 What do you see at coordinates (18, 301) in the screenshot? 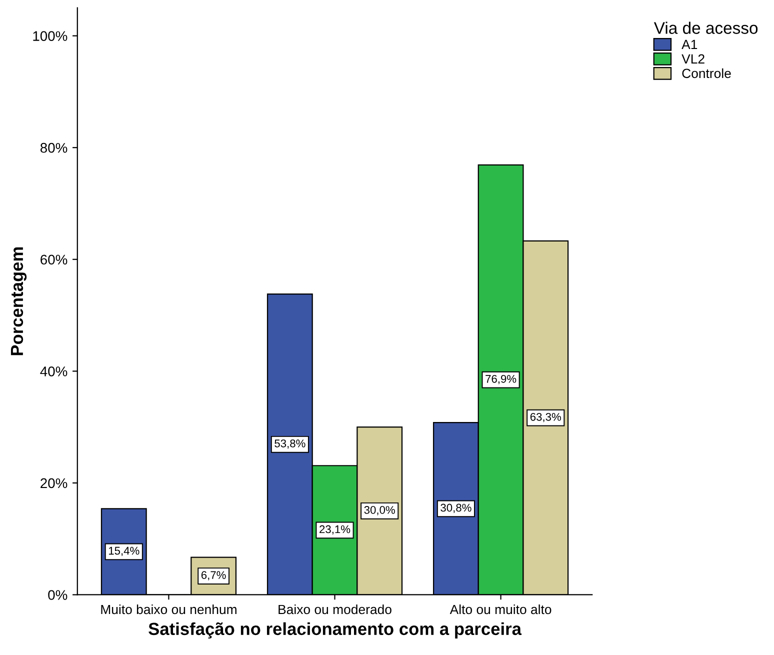
I see `y-axis-title: Porcentagem` at bounding box center [18, 301].